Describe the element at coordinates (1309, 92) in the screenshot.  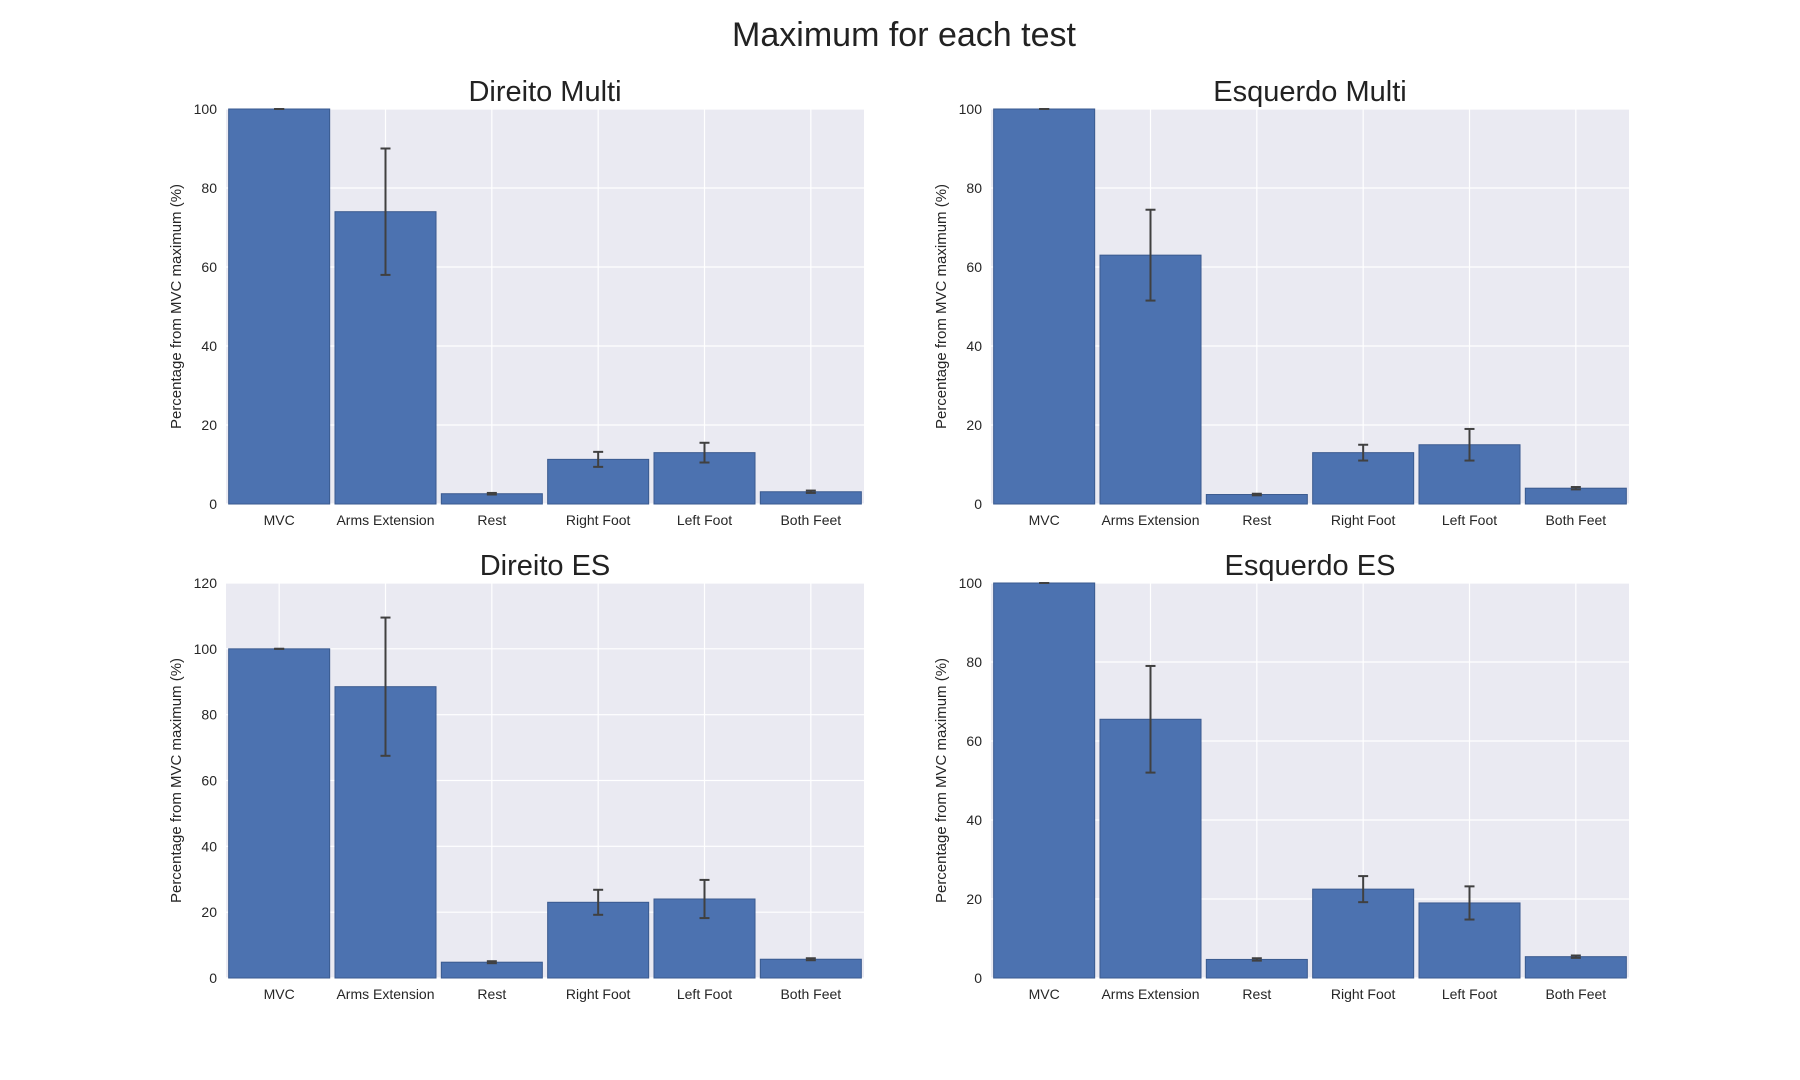
I see `subplot-title: Esquerdo Multi` at that location.